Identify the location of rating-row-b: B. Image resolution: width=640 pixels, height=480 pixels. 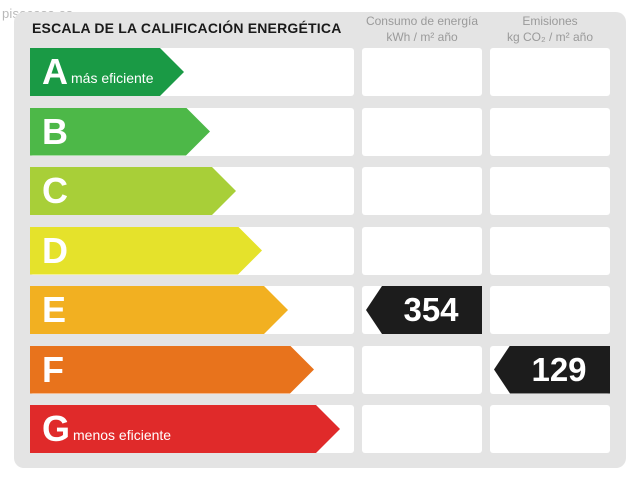
(320, 131).